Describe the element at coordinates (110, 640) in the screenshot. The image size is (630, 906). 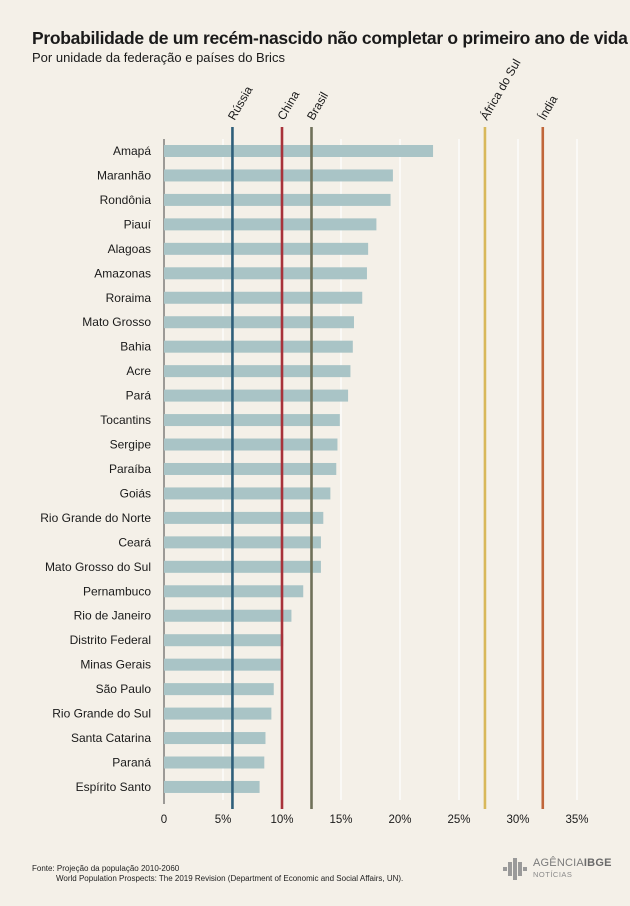
I see `category-label: Distrito Federal` at that location.